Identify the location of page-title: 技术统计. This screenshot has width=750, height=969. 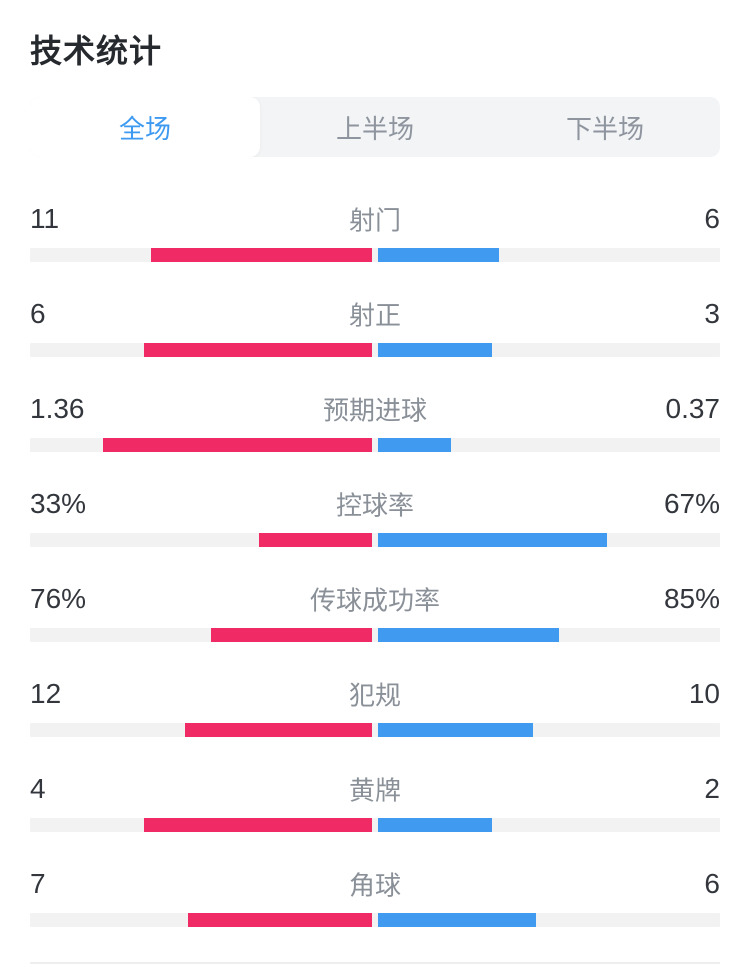
(96, 51).